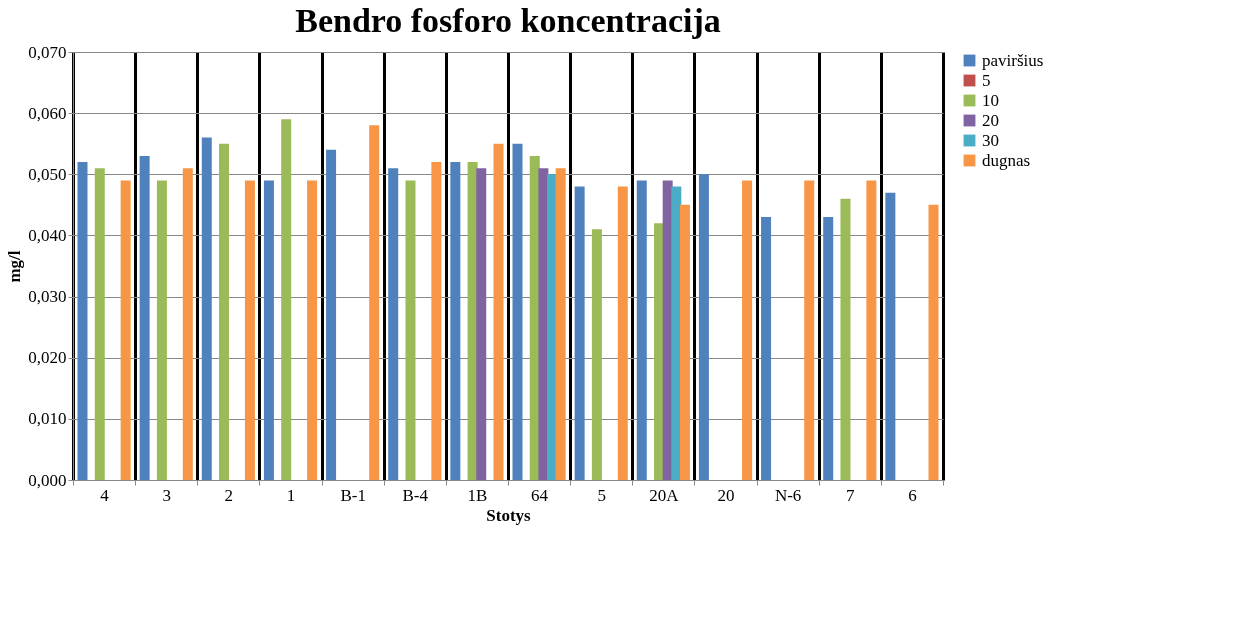 This screenshot has height=619, width=1245. Describe the element at coordinates (229, 495) in the screenshot. I see `x-tick-label: 2` at that location.